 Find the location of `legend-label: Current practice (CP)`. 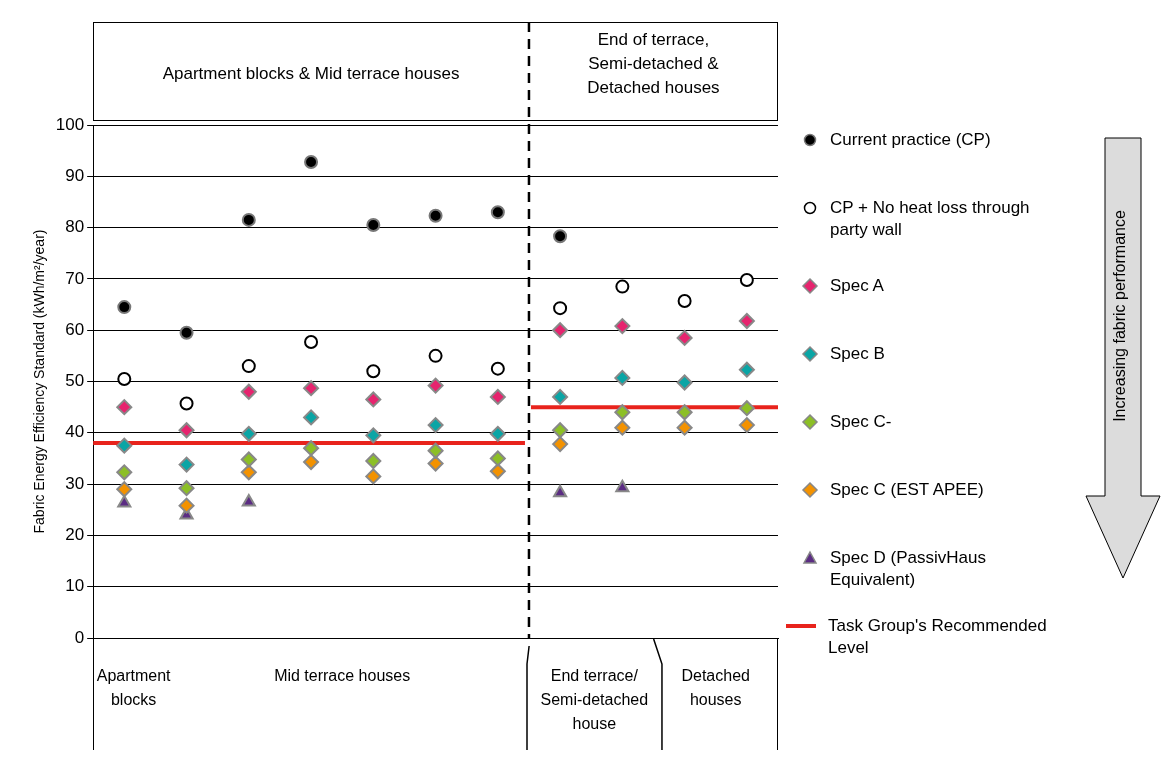

legend-label: Current practice (CP) is located at coordinates (911, 140).